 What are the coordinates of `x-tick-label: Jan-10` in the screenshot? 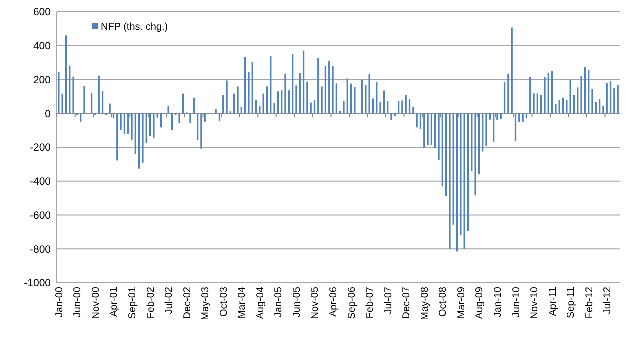 It's located at (498, 302).